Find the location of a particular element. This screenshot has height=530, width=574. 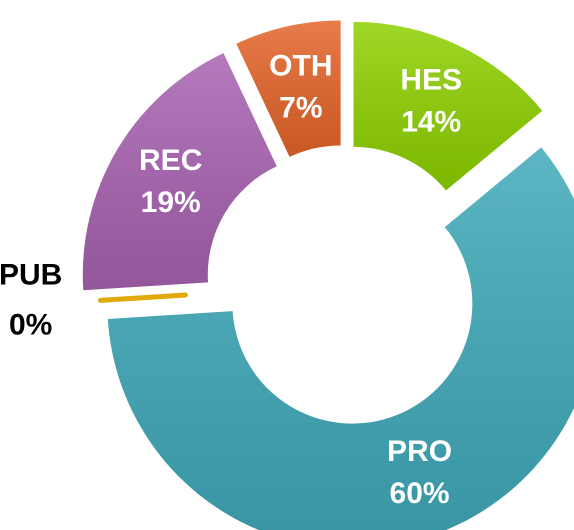

slice-label: PRO is located at coordinates (419, 451).